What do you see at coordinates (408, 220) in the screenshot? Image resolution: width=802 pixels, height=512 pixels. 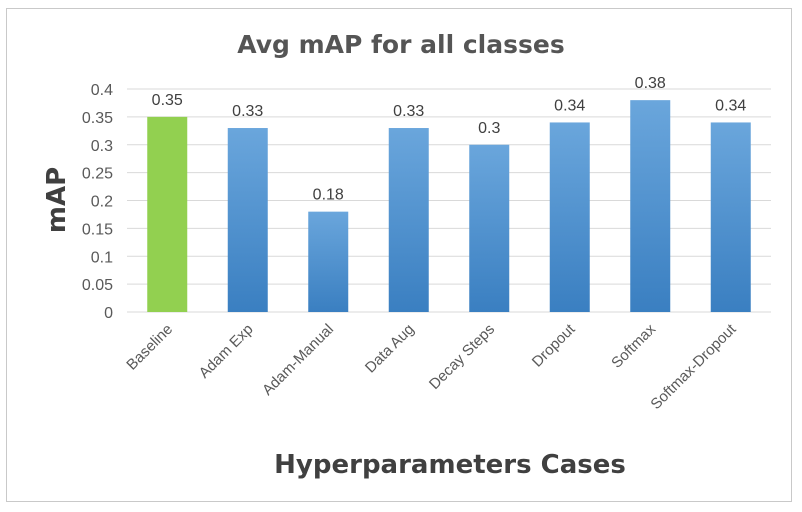 I see `bar-data-aug` at bounding box center [408, 220].